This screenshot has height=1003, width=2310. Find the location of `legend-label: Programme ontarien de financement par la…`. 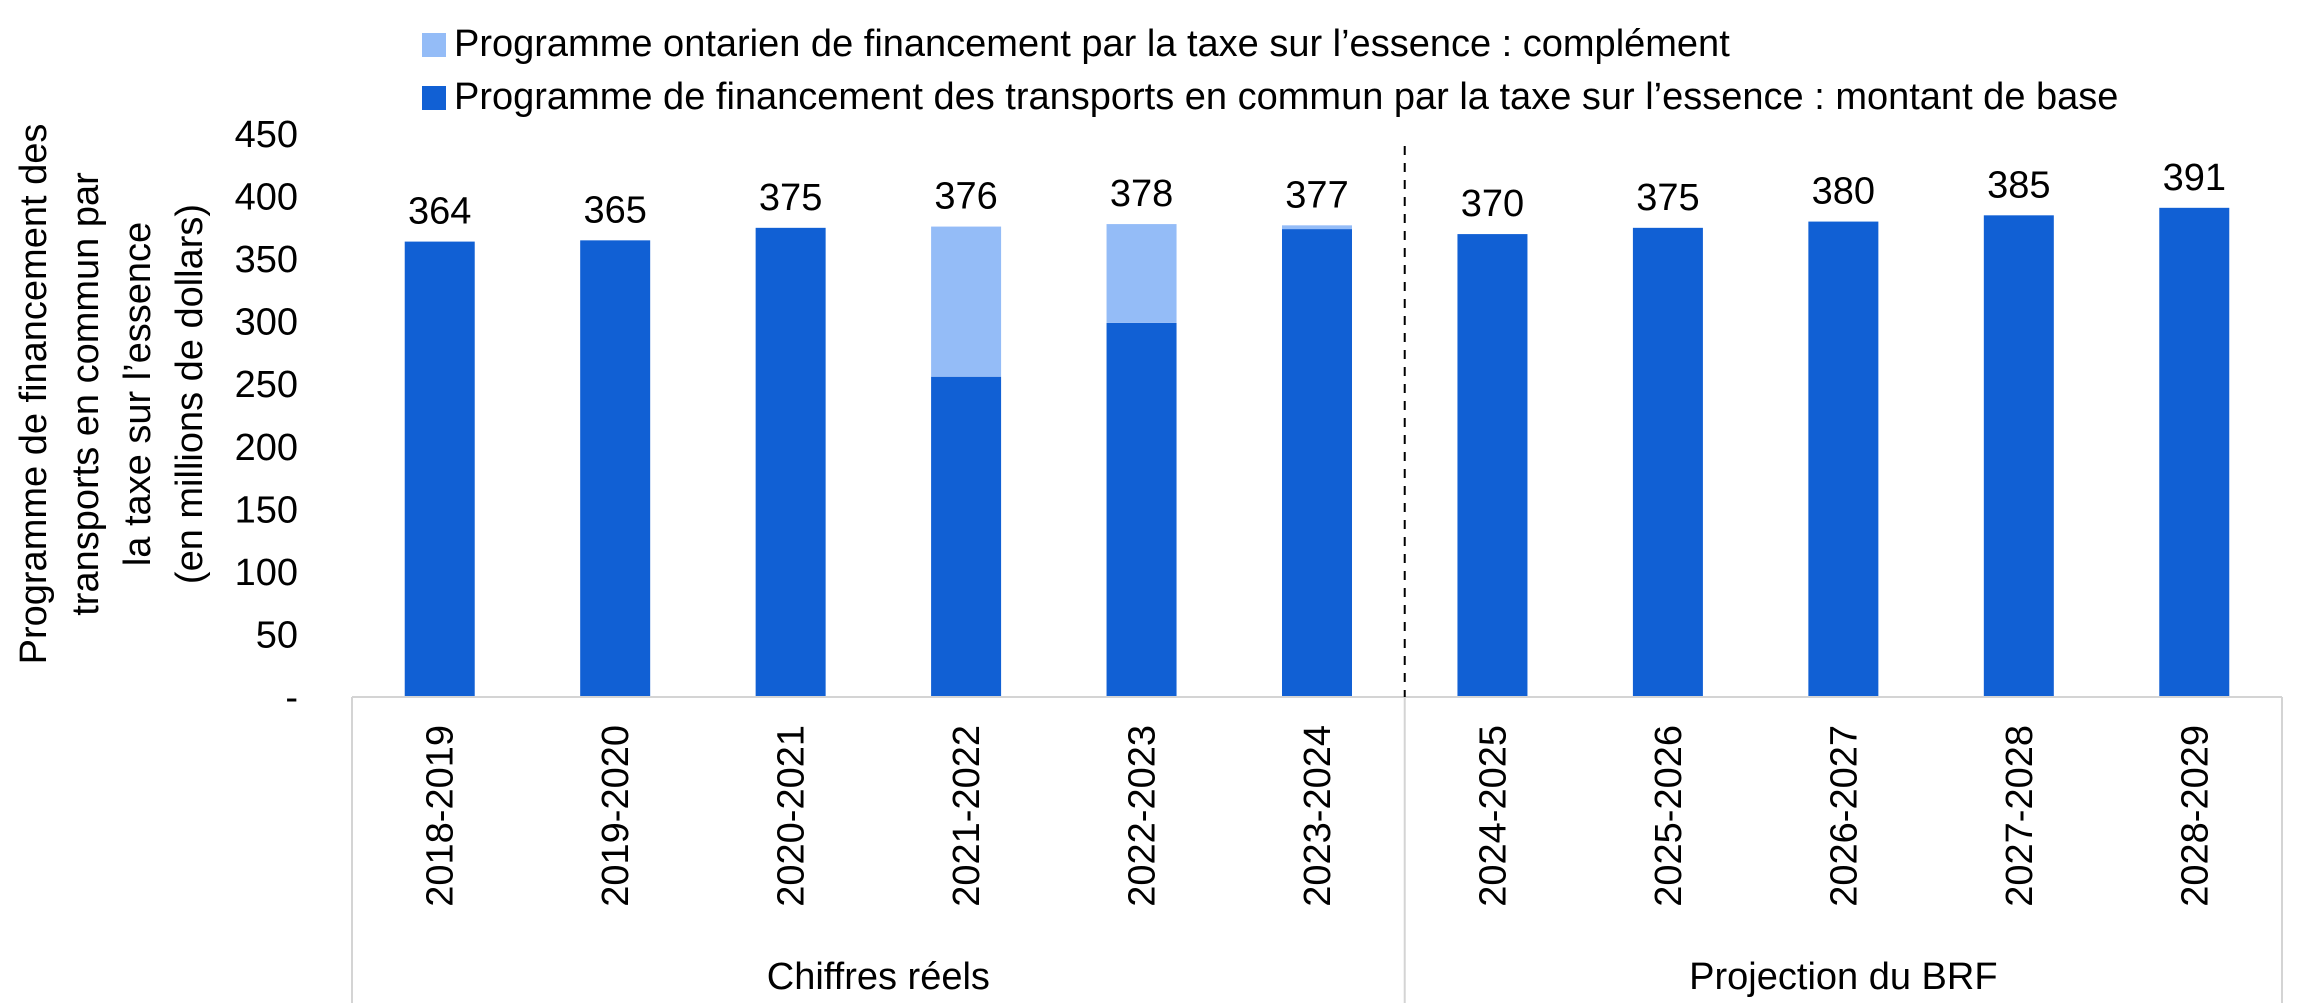

legend-label: Programme ontarien de financement par la… is located at coordinates (1092, 44).